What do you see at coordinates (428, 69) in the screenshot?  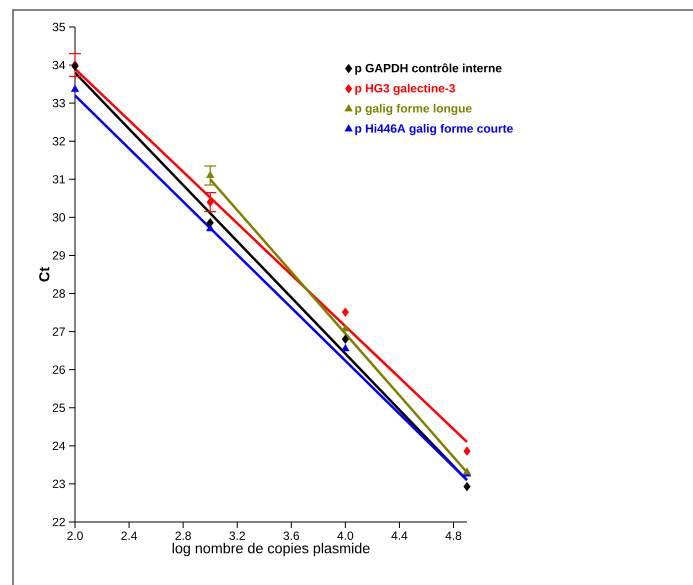 I see `legend-label: p GAPDH contrôle interne` at bounding box center [428, 69].